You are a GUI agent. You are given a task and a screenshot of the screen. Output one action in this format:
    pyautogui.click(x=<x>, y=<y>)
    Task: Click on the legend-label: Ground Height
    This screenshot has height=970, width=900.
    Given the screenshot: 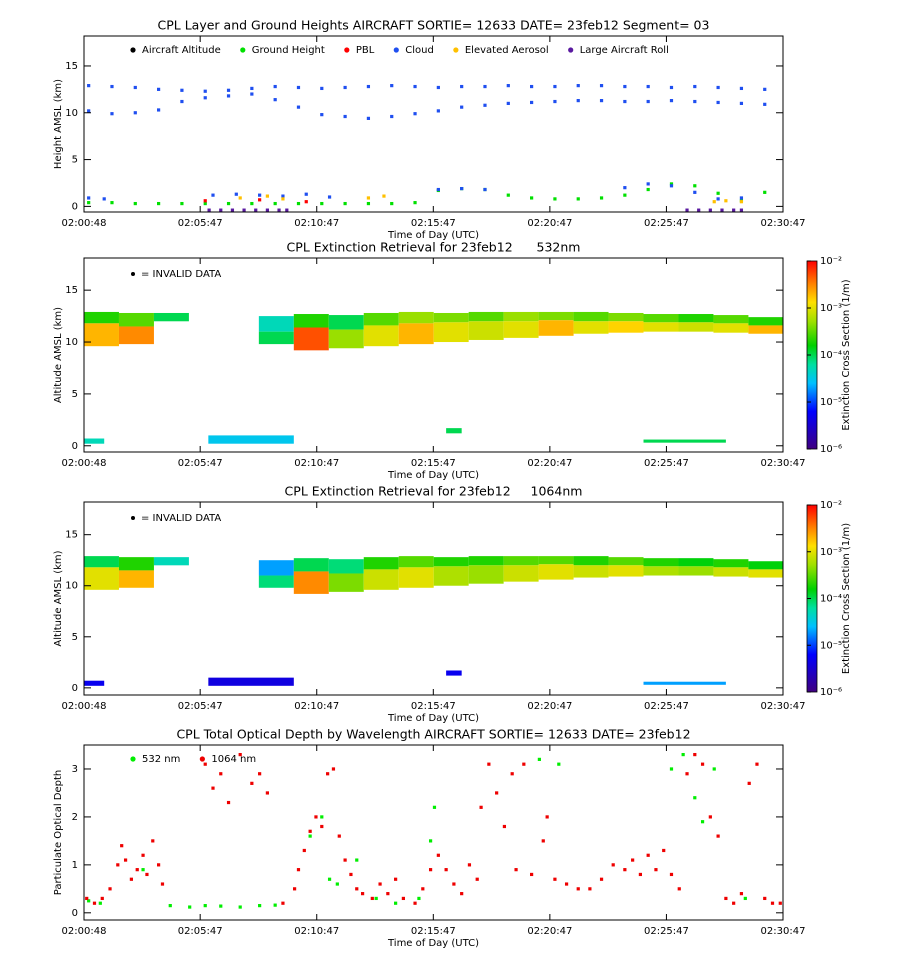 What is the action you would take?
    pyautogui.click(x=288, y=50)
    